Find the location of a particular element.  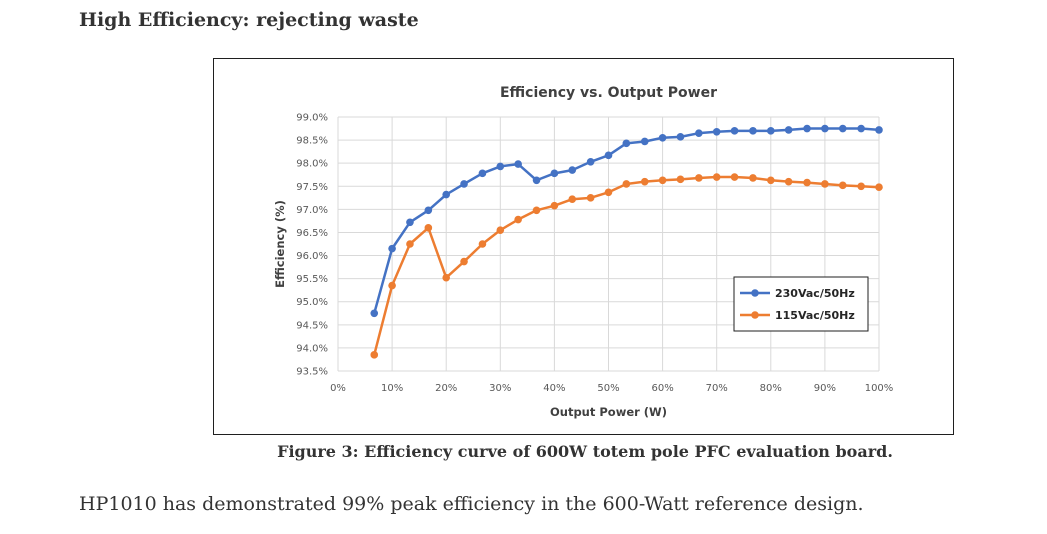

y-tick-label: 98.5% is located at coordinates (312, 141).